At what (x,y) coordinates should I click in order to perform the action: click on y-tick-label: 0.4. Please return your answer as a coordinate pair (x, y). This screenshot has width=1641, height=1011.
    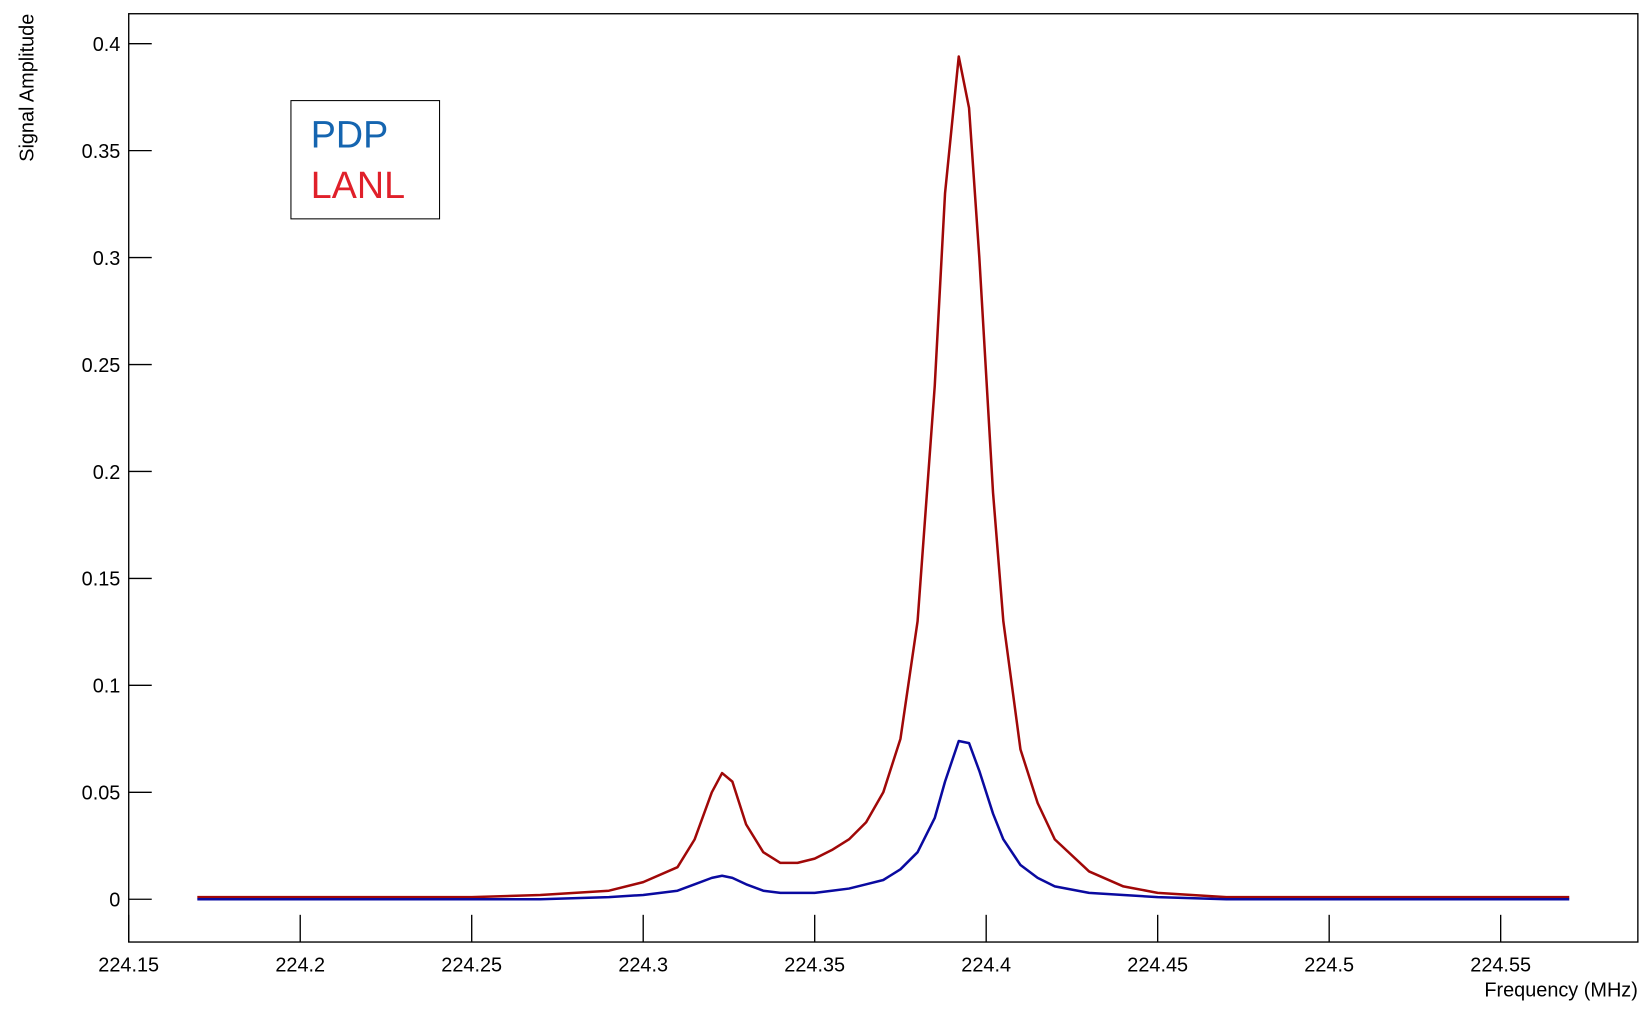
    Looking at the image, I should click on (107, 45).